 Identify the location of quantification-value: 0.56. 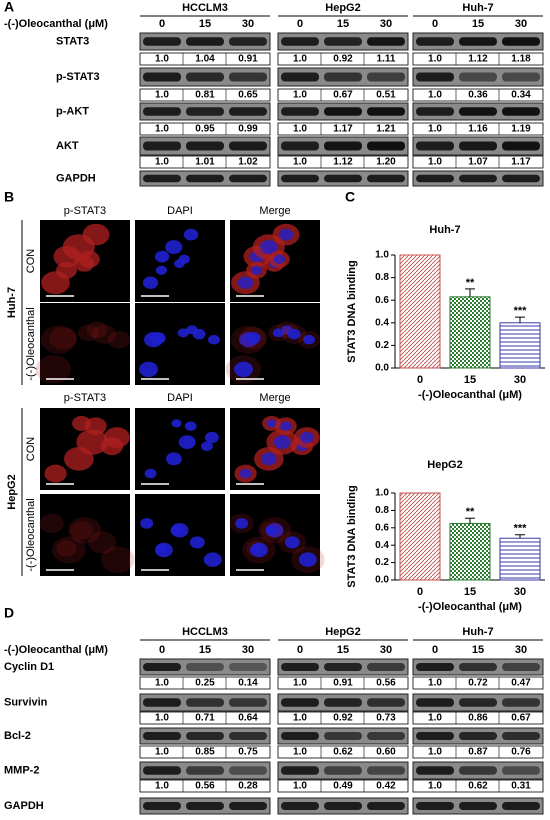
(205, 786).